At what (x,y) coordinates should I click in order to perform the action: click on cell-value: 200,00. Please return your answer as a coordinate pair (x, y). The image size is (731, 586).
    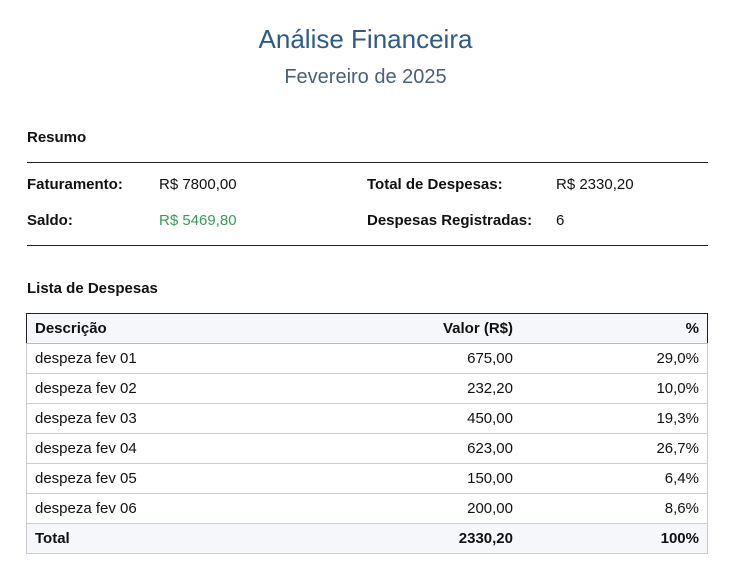
    Looking at the image, I should click on (333, 508).